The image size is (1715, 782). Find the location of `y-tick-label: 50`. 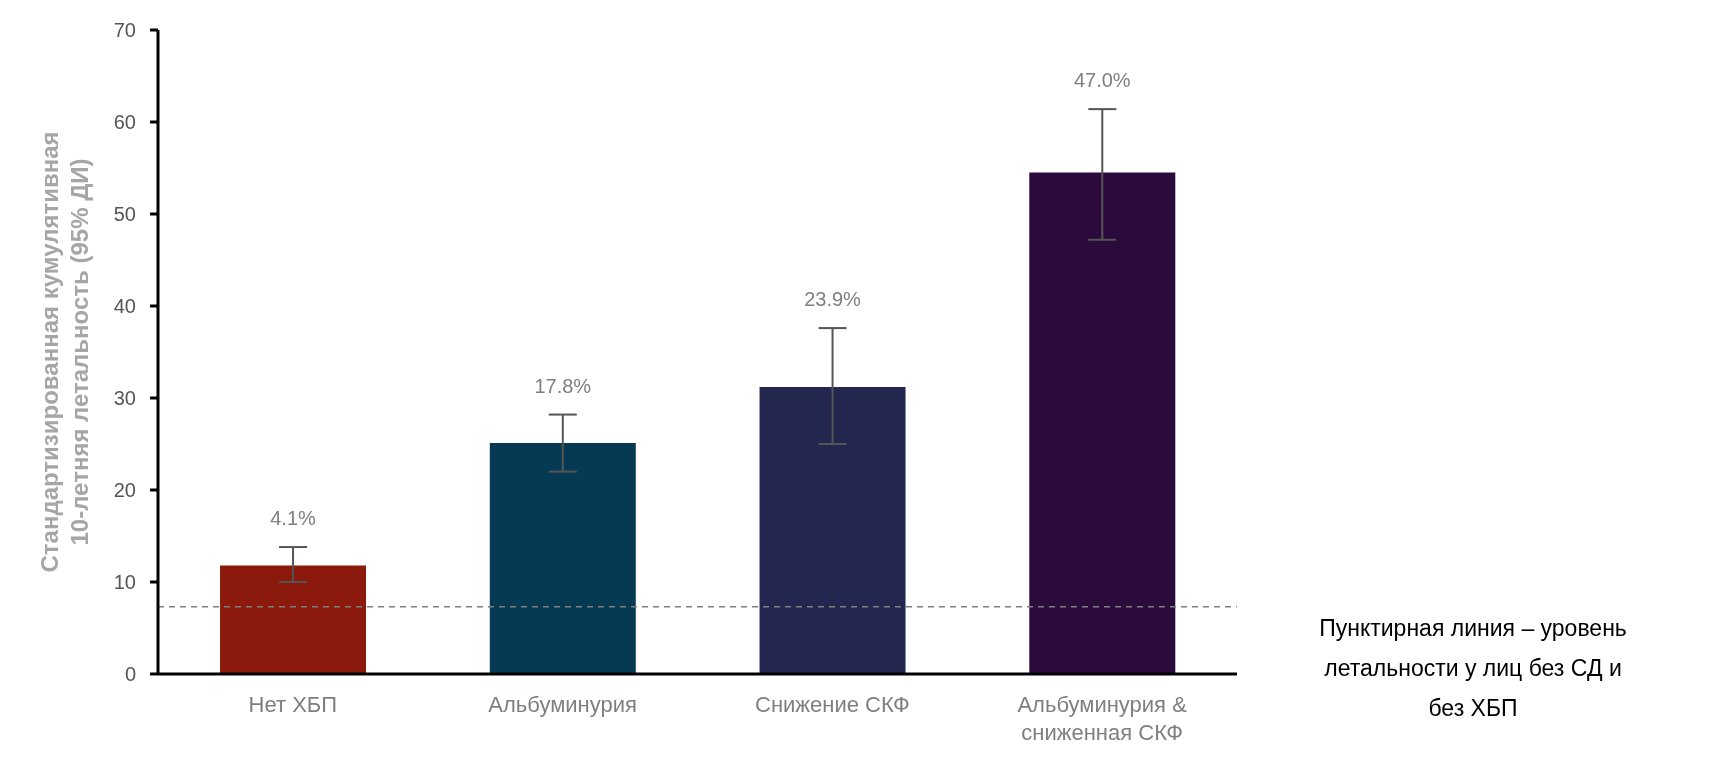

y-tick-label: 50 is located at coordinates (124, 214).